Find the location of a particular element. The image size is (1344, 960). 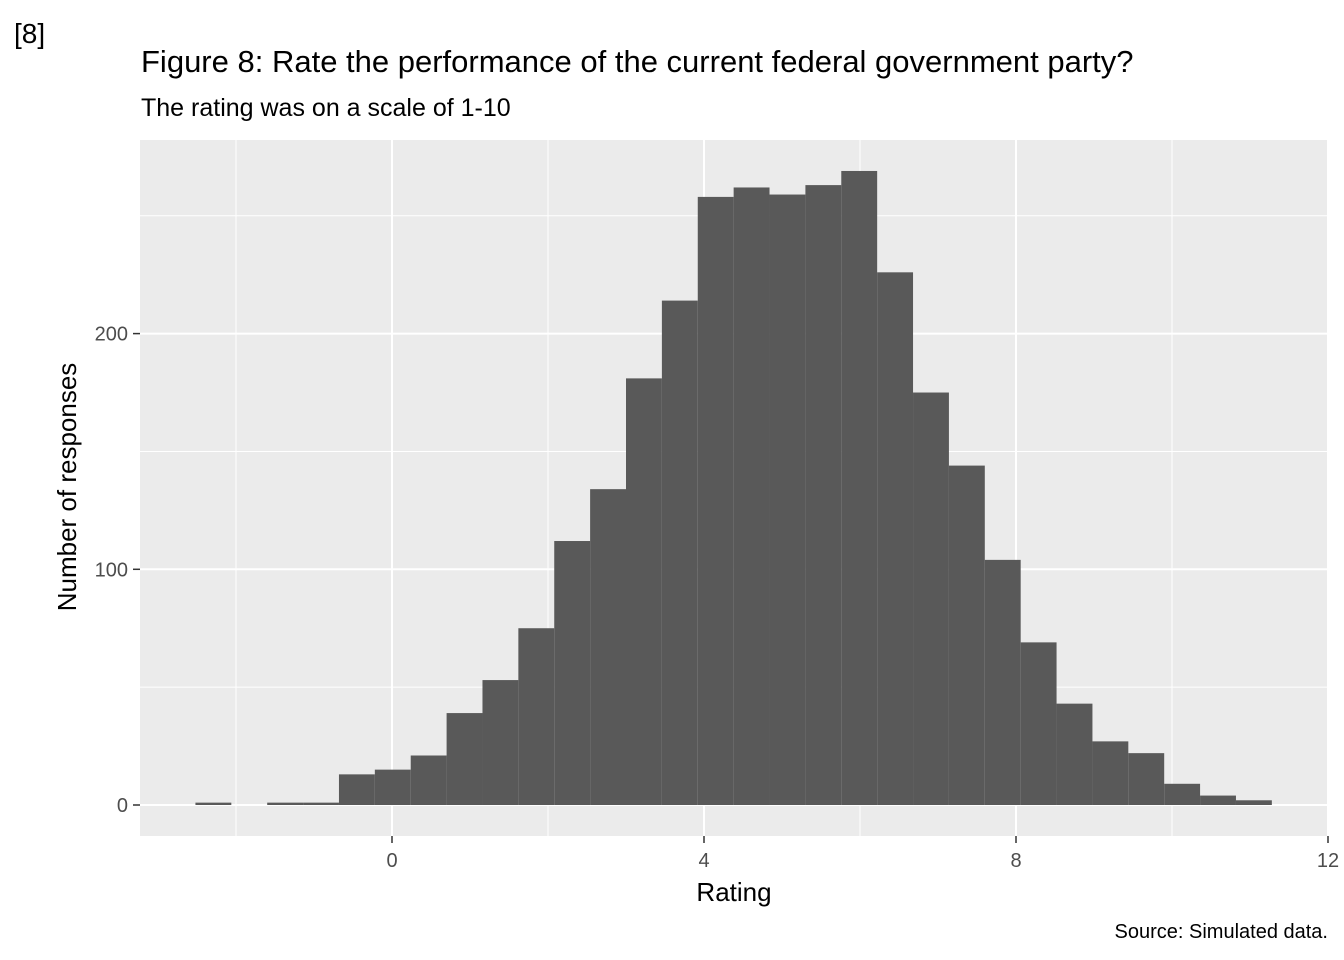

x-tick-label: 4 is located at coordinates (703, 861).